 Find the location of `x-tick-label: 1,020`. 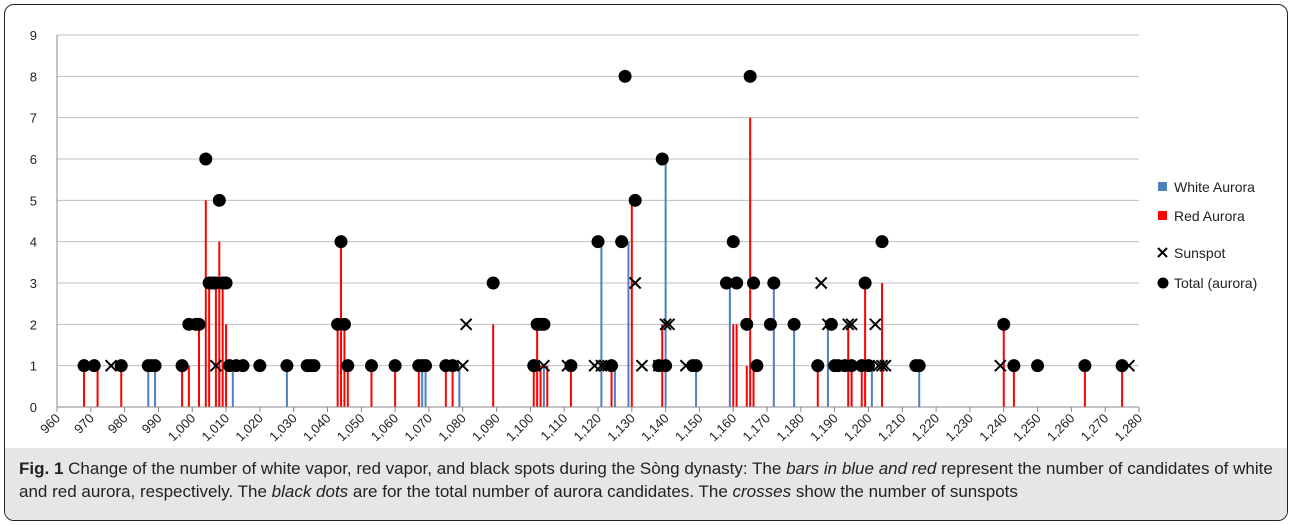

x-tick-label: 1,020 is located at coordinates (249, 428).